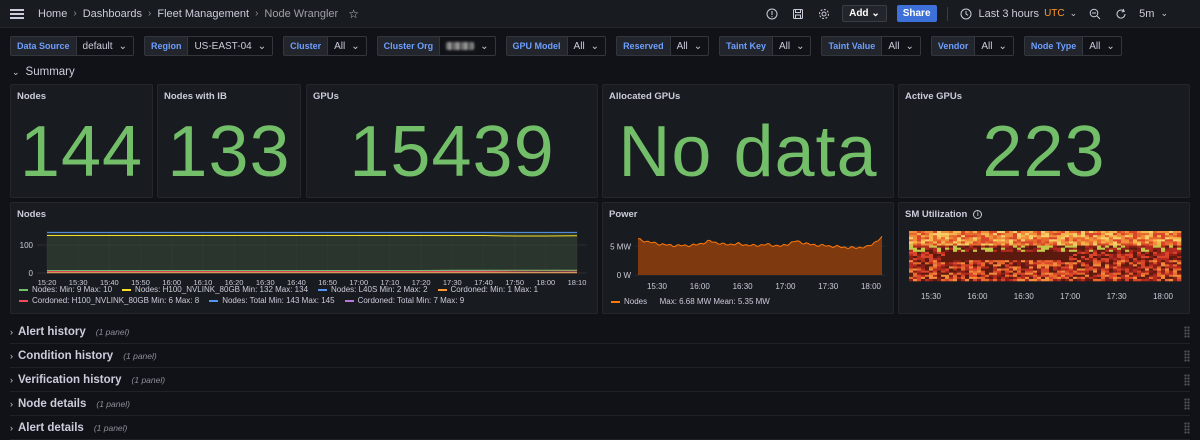 The height and width of the screenshot is (440, 1200). Describe the element at coordinates (772, 14) in the screenshot. I see `insights-icon` at that location.